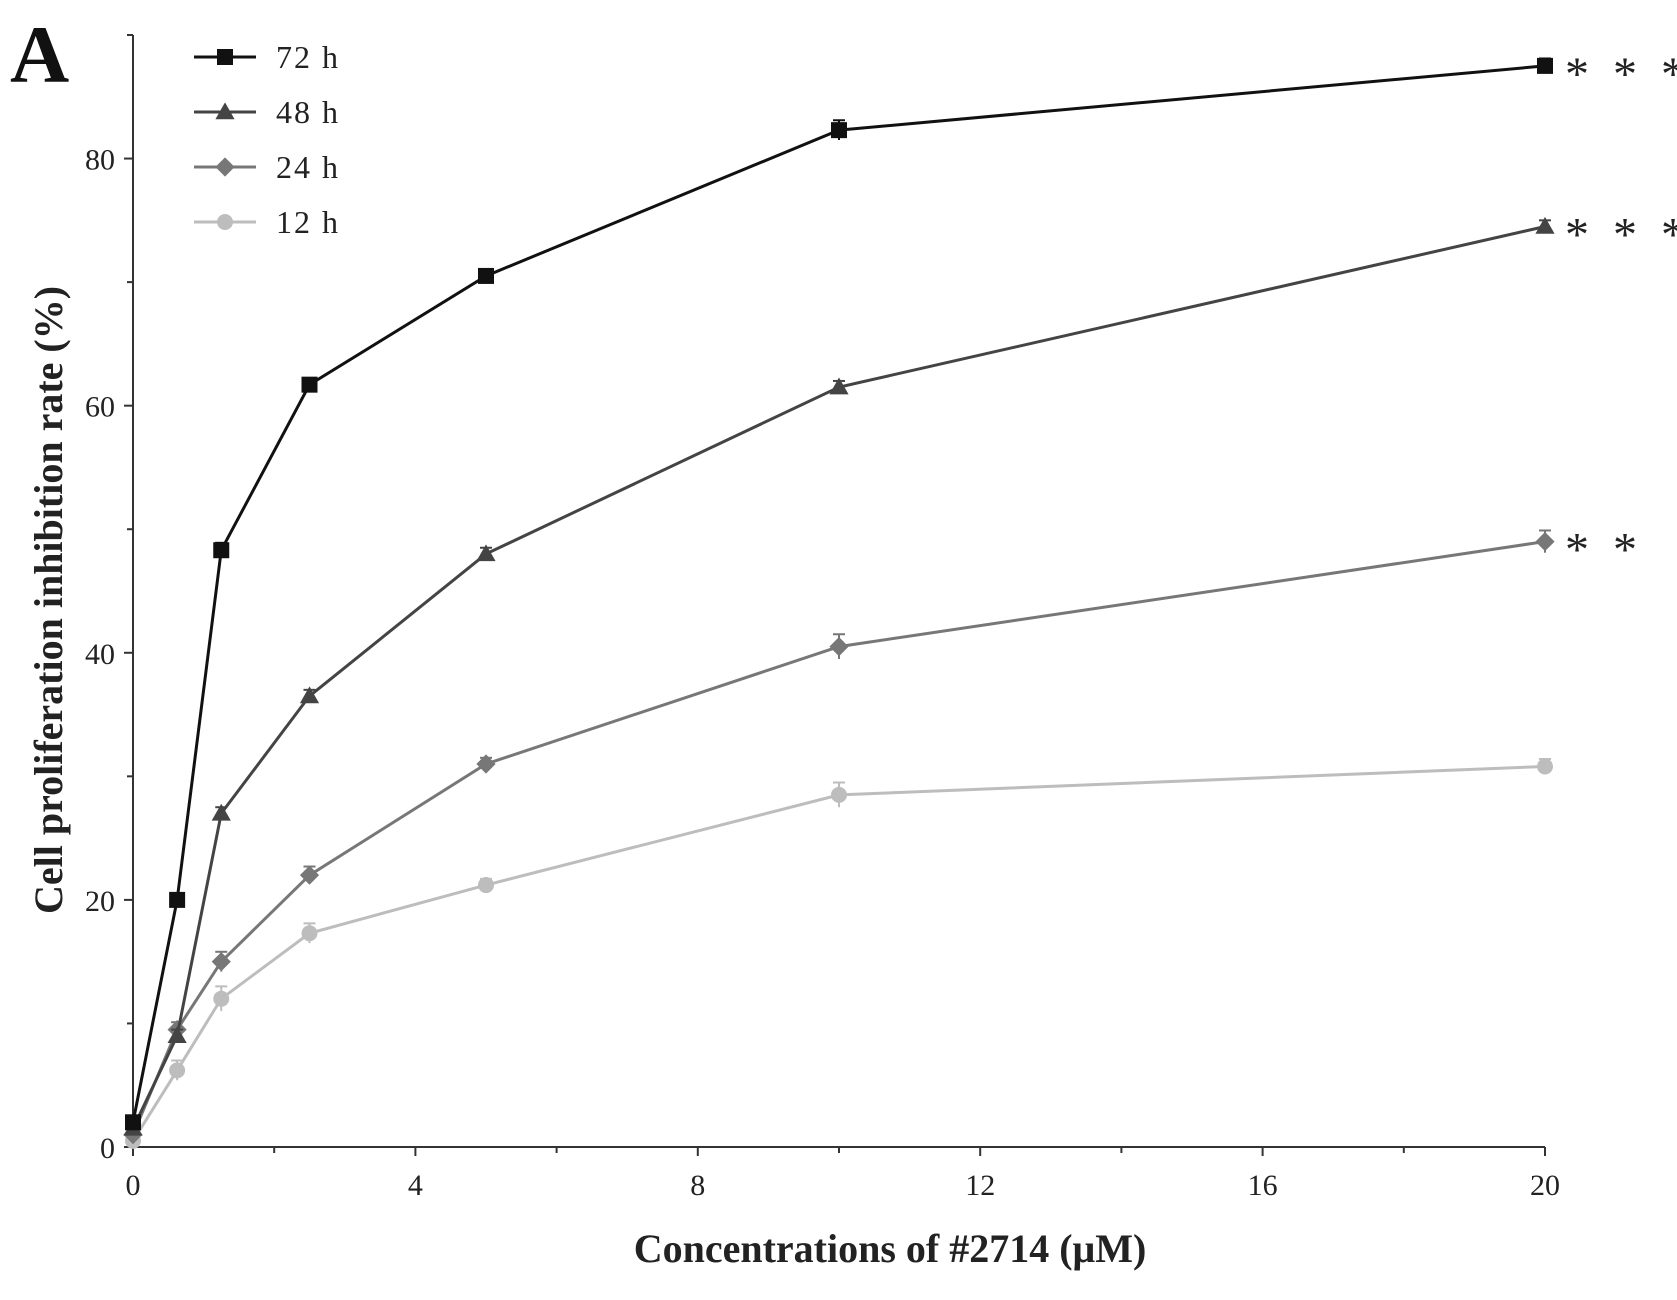 The width and height of the screenshot is (1677, 1300). What do you see at coordinates (267, 139) in the screenshot?
I see `legend: 72 h 48 h 24 h 12 h` at bounding box center [267, 139].